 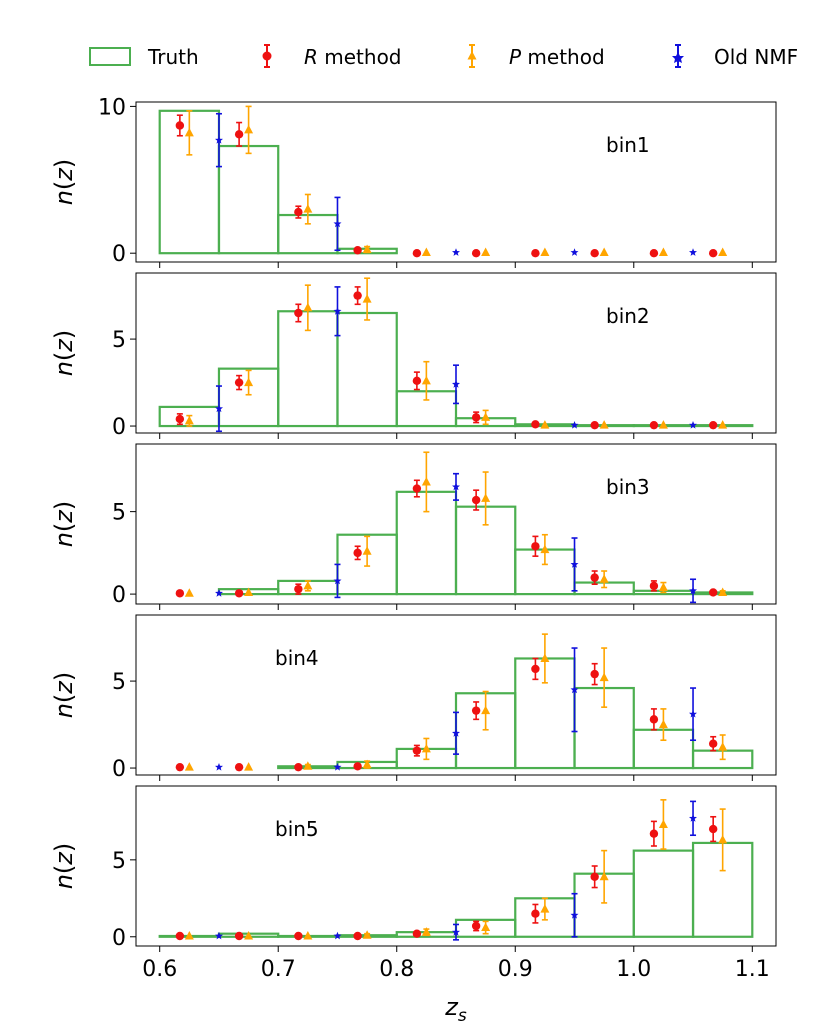 I want to click on panel-bin4: 0 5 n(z) bin4, so click(x=413, y=698).